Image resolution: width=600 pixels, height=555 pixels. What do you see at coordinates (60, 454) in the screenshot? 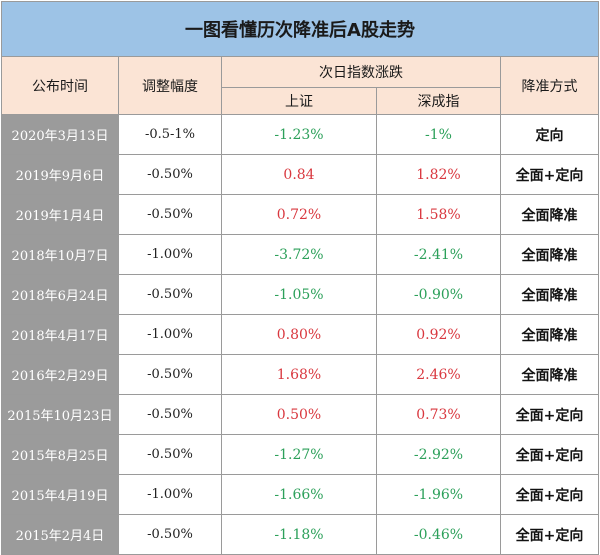
I see `cell-date: 2015年8月25日` at bounding box center [60, 454].